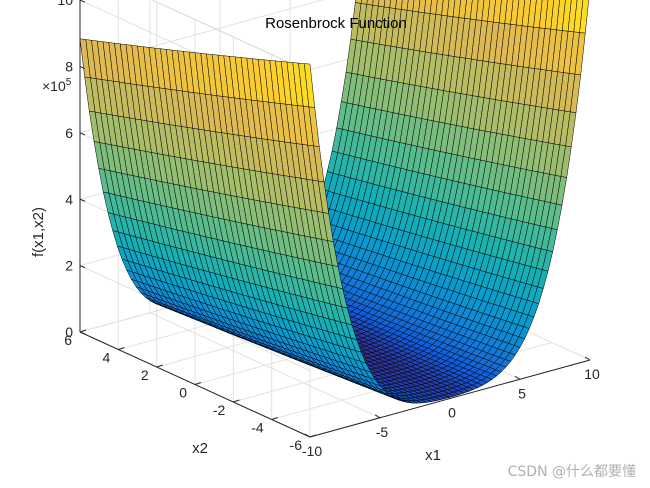 This screenshot has width=650, height=488. I want to click on z-exponent-label: ×10⁵, so click(57, 85).